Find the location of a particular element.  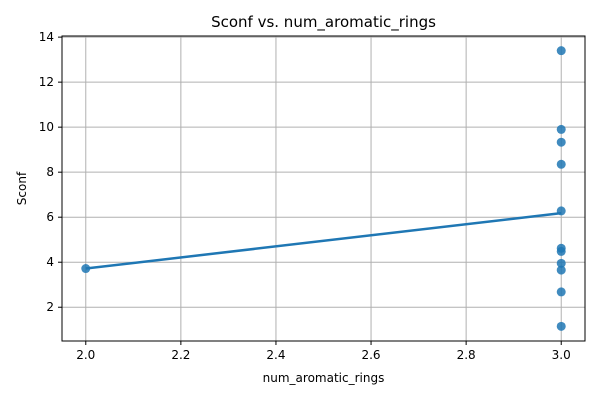

x-axis-label: num_aromatic_rings is located at coordinates (324, 378).